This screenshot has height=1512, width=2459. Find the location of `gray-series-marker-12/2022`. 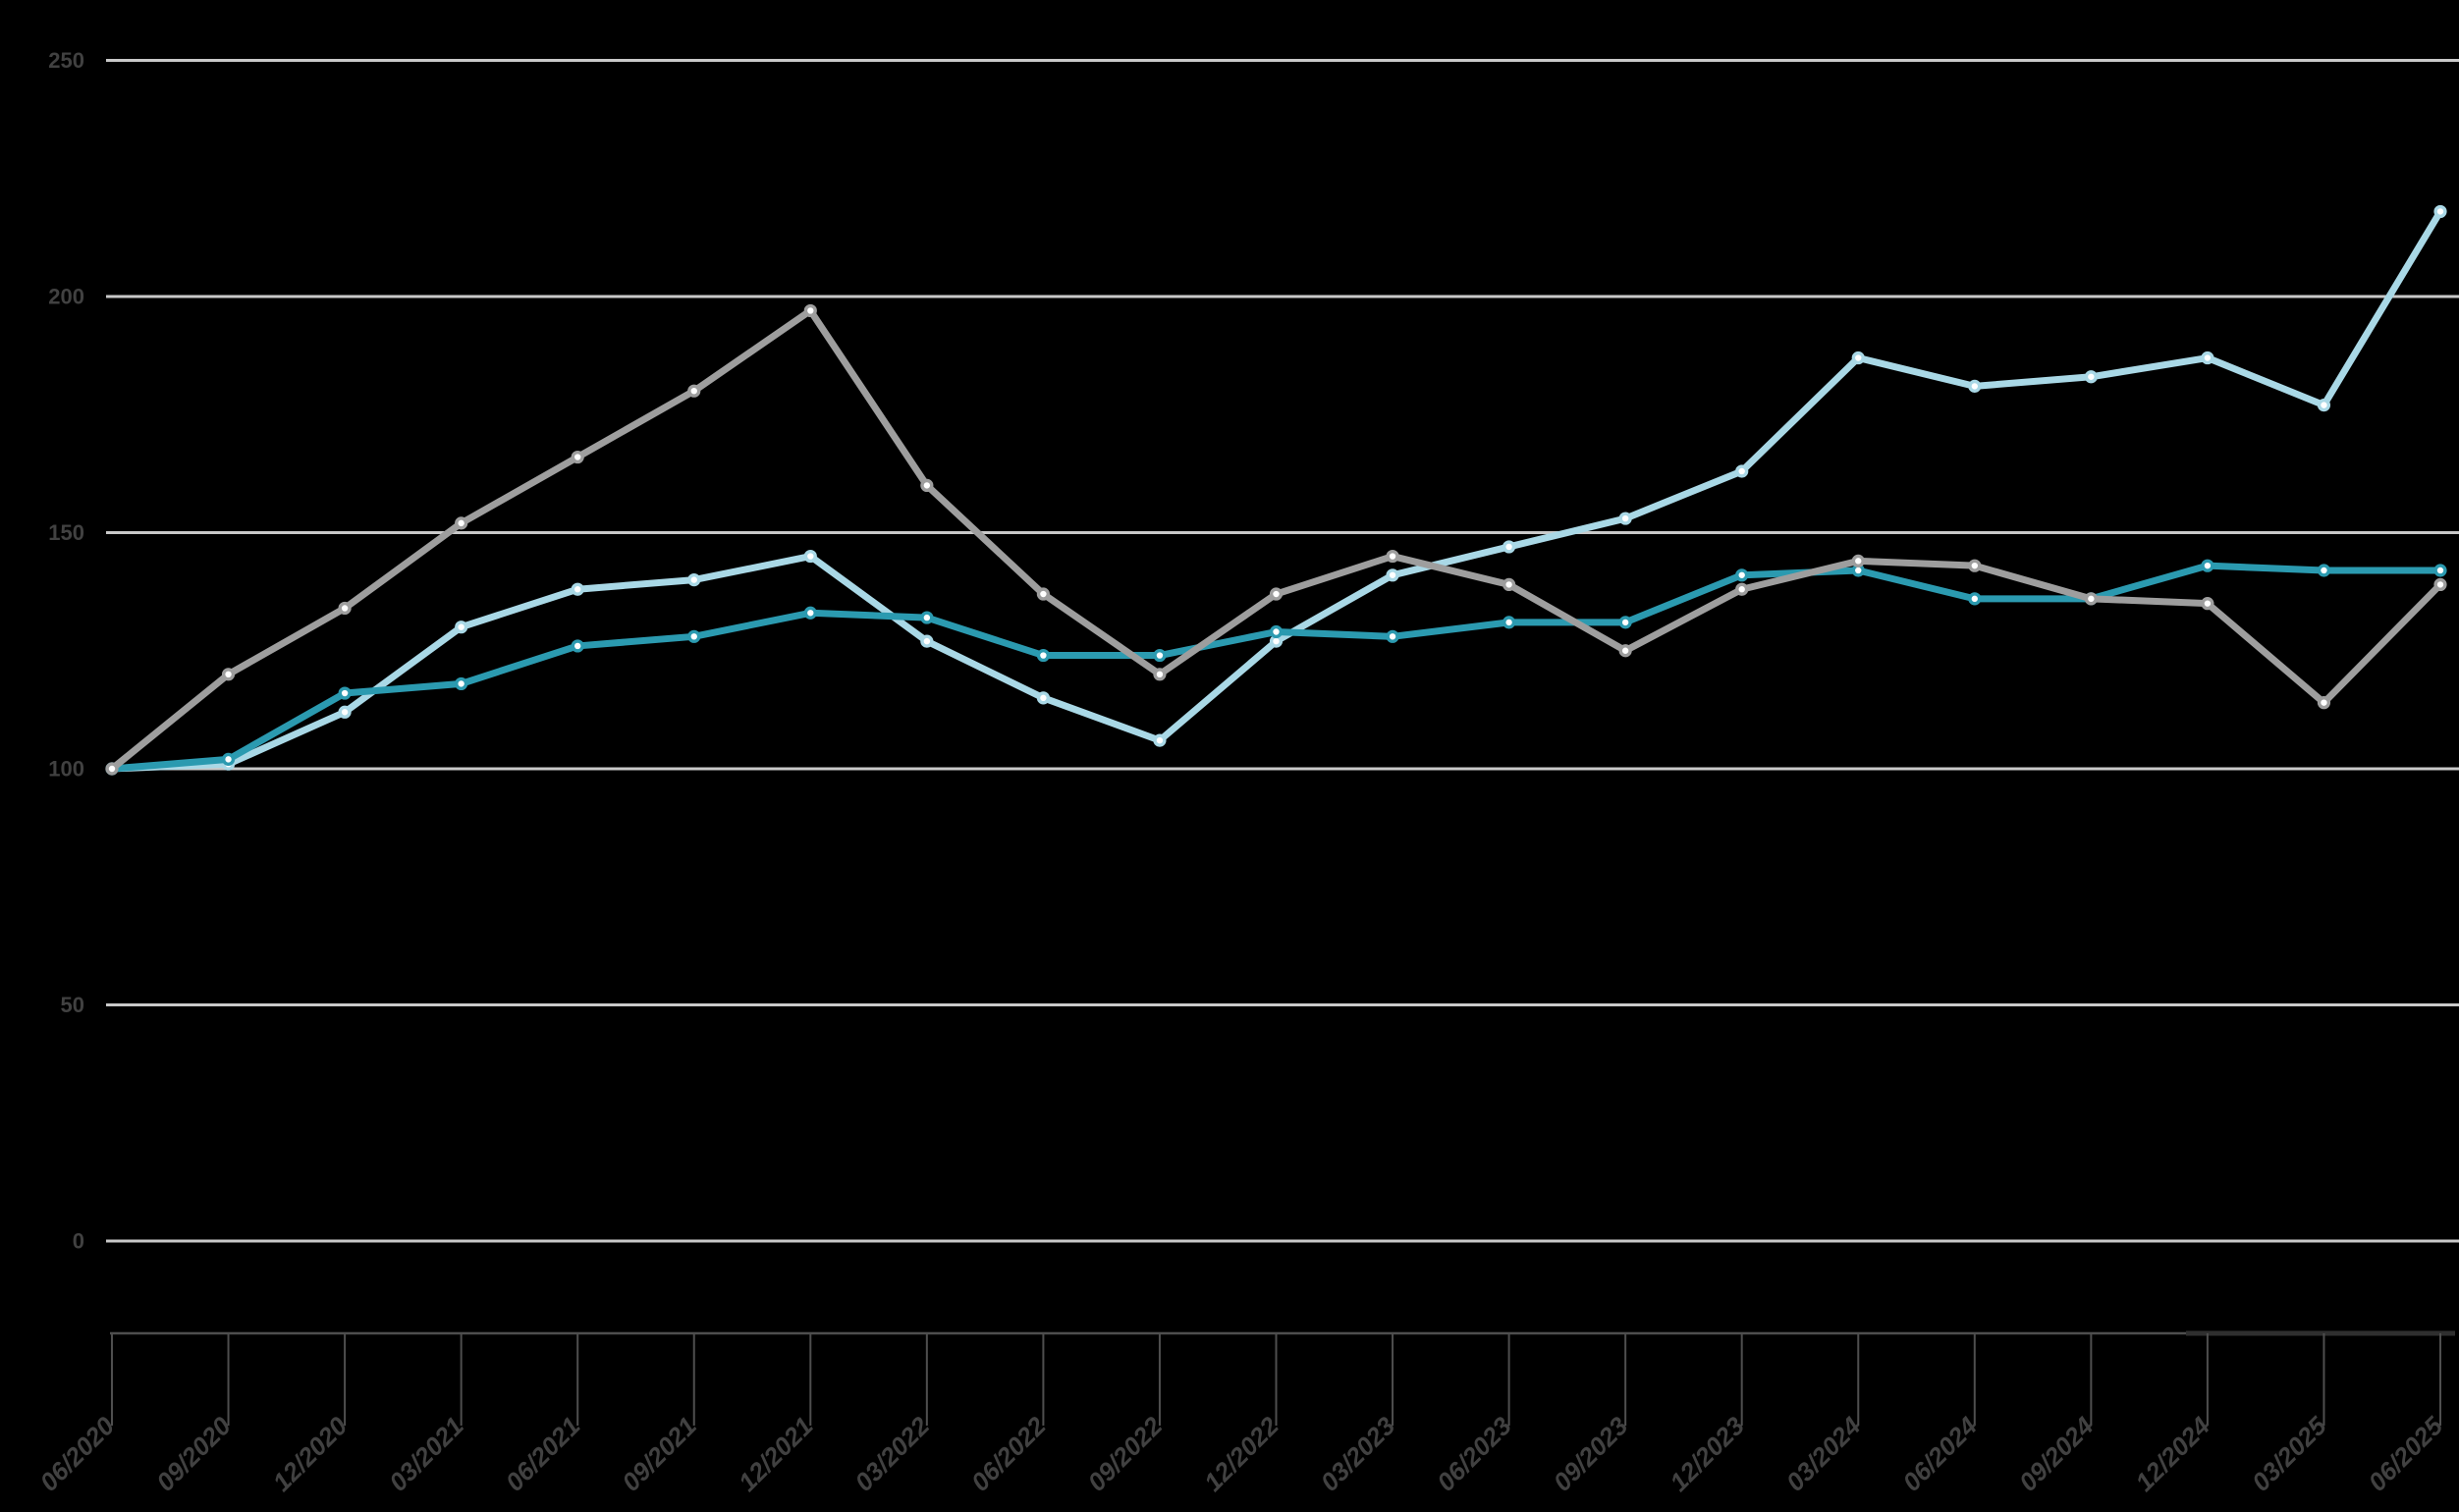

gray-series-marker-12/2022 is located at coordinates (1277, 594).